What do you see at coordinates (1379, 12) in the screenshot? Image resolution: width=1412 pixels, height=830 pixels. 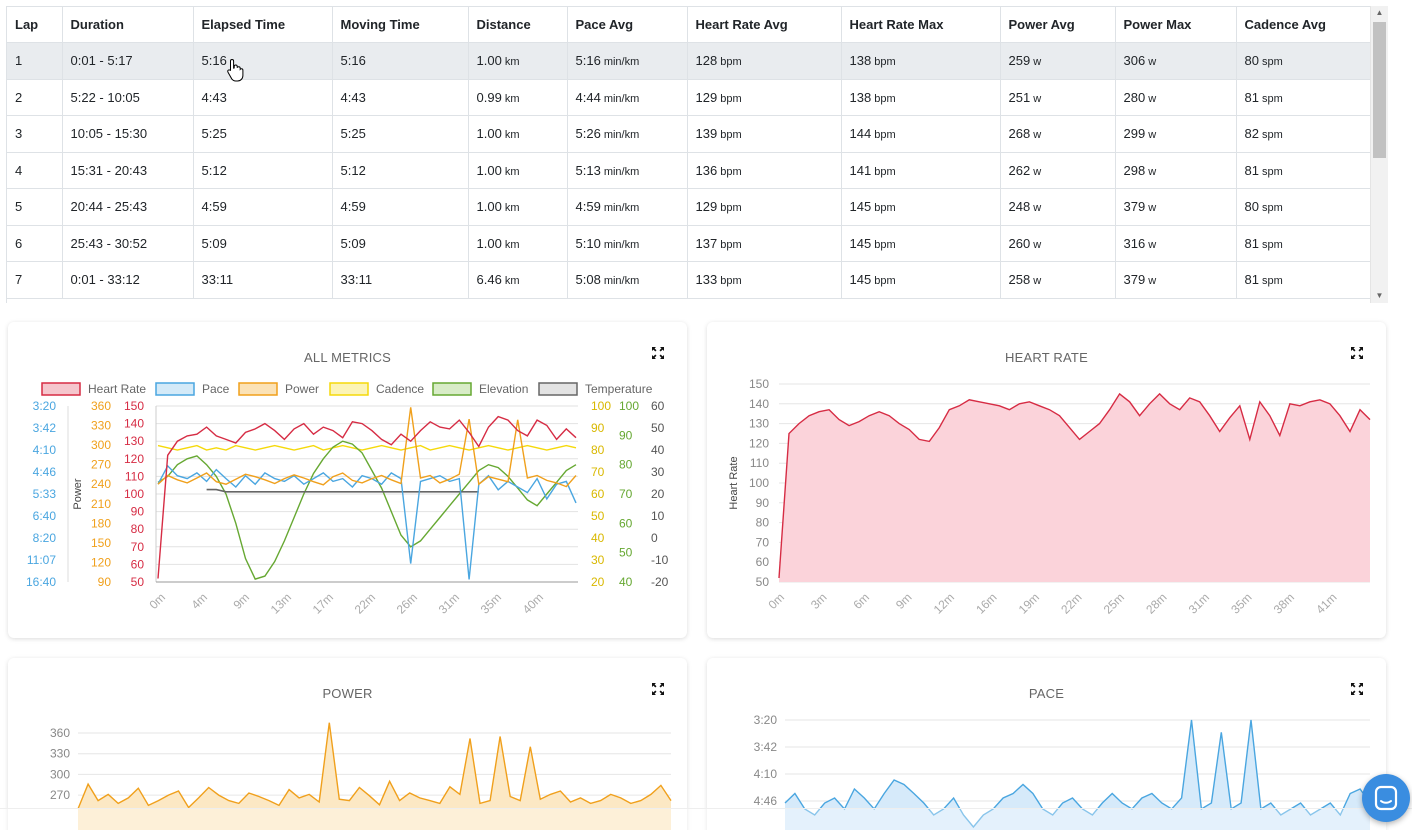 I see `scroll-up-arrow-icon: ▲` at bounding box center [1379, 12].